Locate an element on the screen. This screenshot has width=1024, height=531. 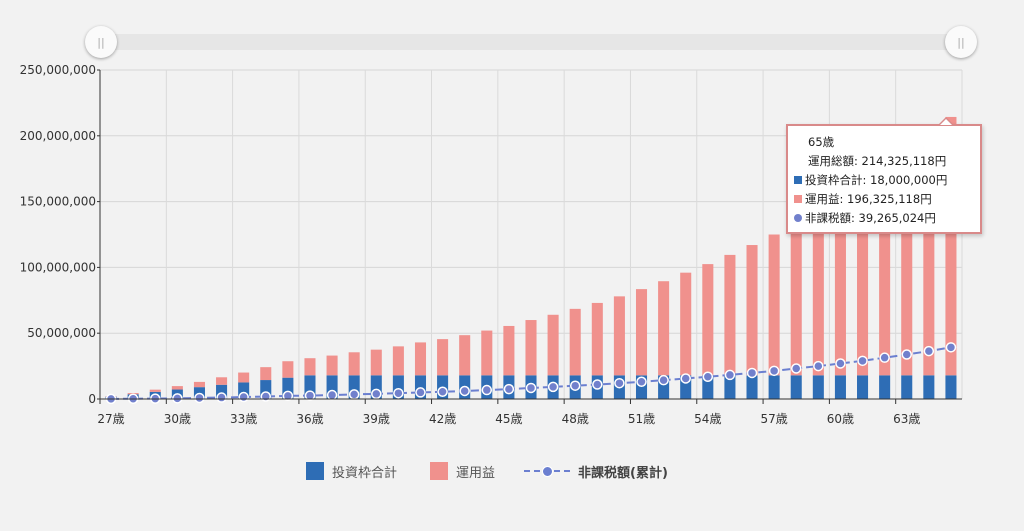
legend-item-invest: 投資枠合計 is located at coordinates (351, 471).